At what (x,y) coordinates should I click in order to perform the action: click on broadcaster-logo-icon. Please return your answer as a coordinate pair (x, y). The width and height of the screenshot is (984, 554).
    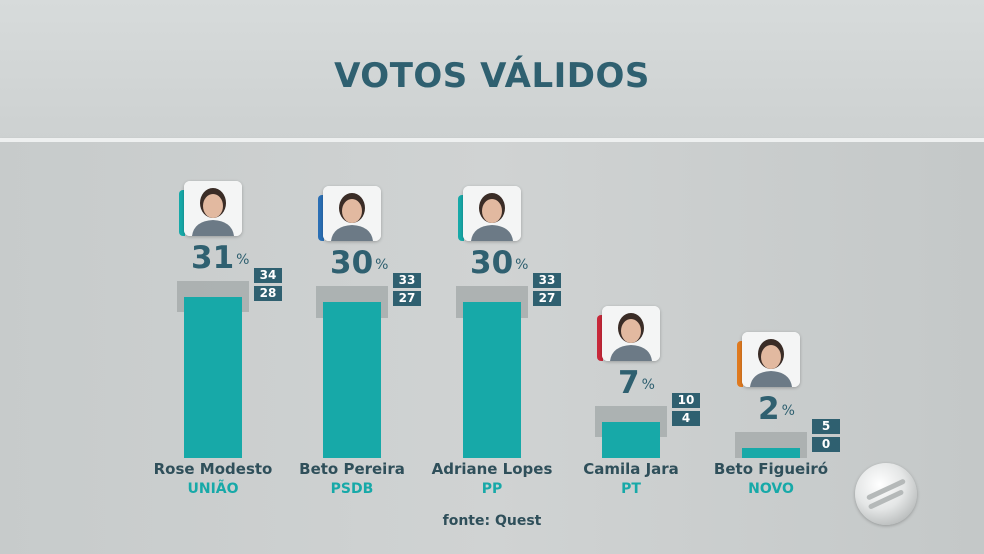
    Looking at the image, I should click on (886, 494).